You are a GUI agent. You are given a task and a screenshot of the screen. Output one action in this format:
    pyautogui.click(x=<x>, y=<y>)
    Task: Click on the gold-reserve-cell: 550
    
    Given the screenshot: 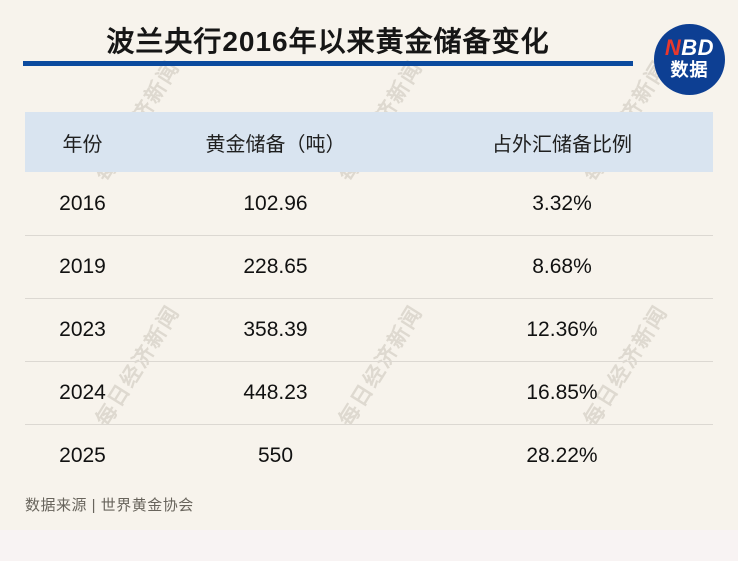 What is the action you would take?
    pyautogui.click(x=275, y=455)
    